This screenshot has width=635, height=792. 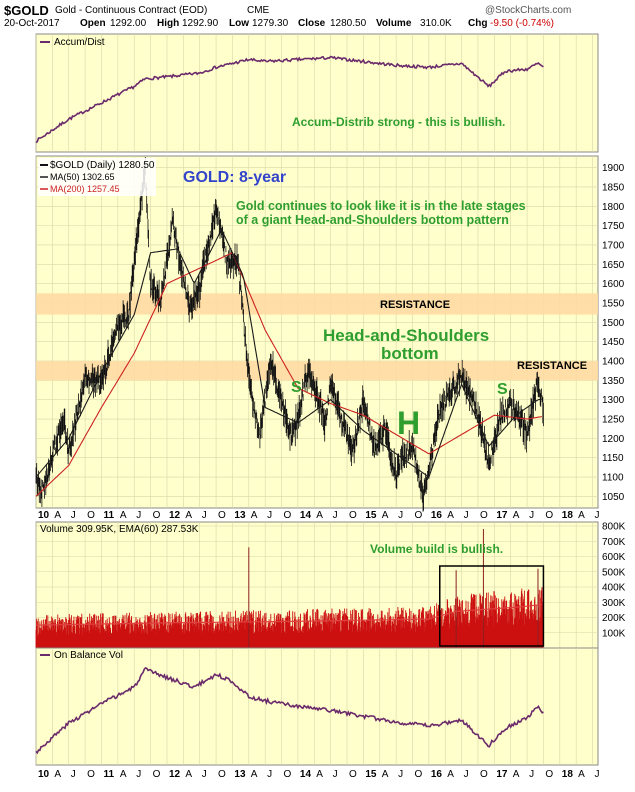 I want to click on price-ytick-label: 1400, so click(x=613, y=362).